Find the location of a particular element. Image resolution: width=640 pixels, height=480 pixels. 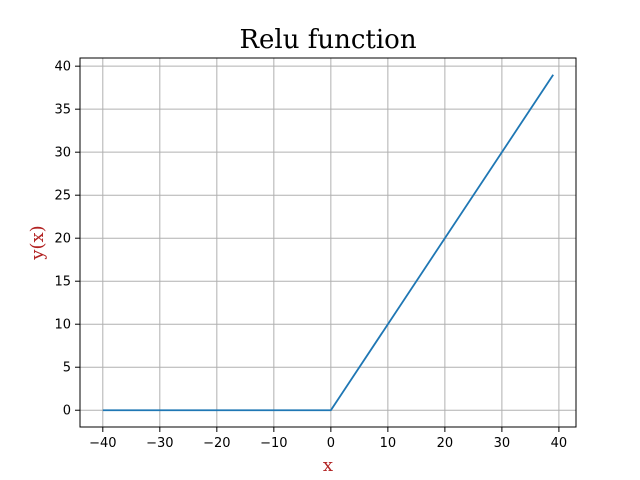

y-tick-label: 0 is located at coordinates (67, 411).